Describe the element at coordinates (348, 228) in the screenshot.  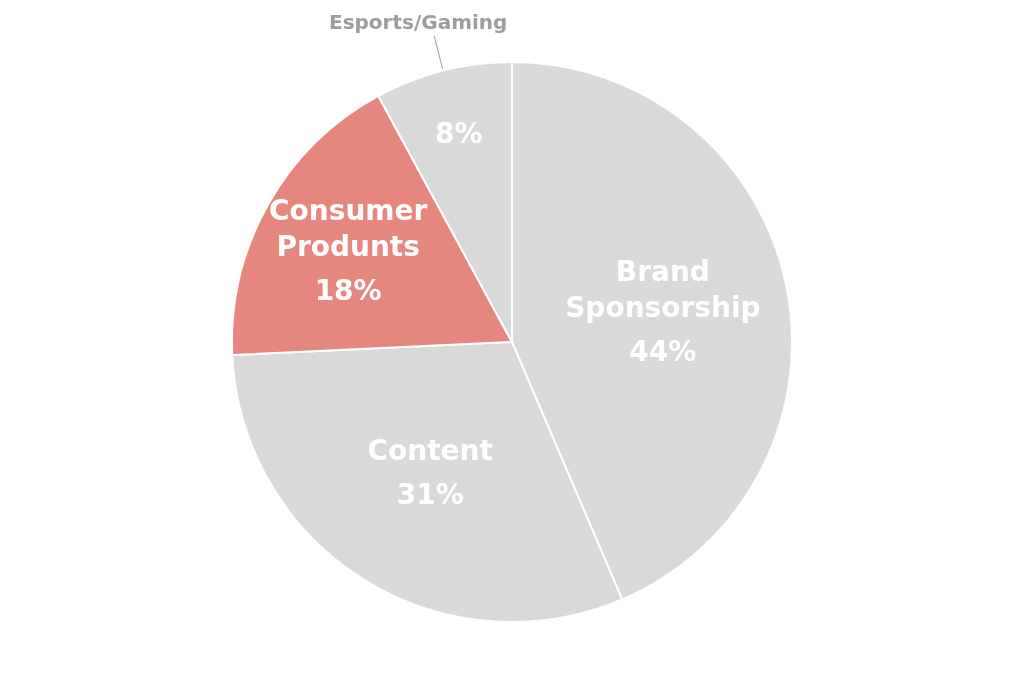
I see `slice-label: Consumer Produnts` at that location.